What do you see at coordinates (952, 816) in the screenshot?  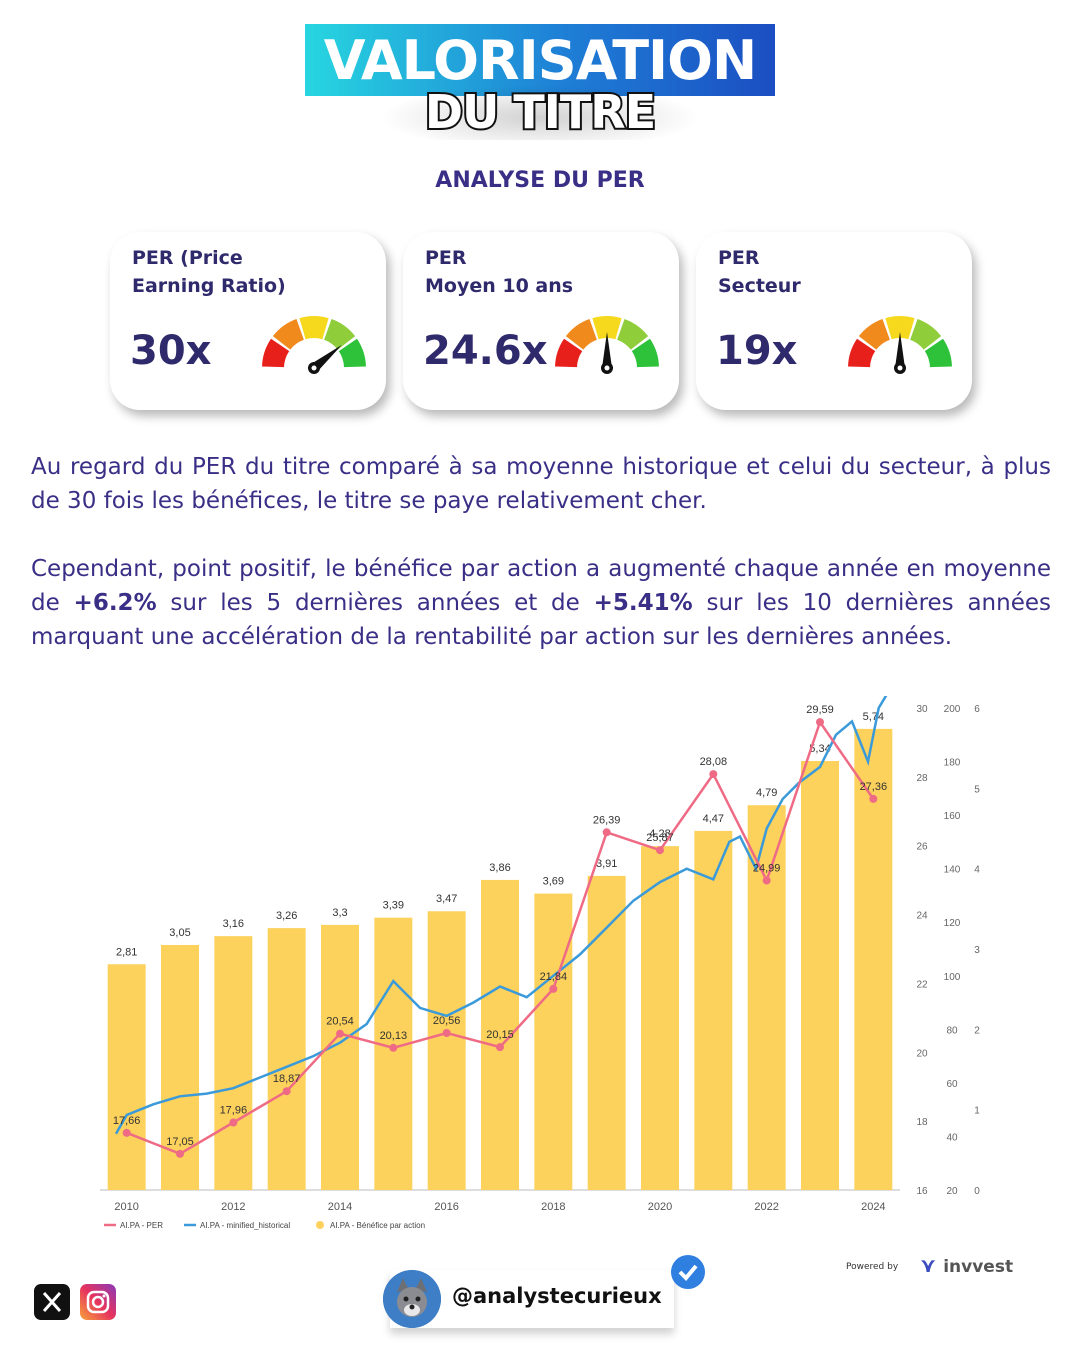 I see `y-tick-label: 160` at bounding box center [952, 816].